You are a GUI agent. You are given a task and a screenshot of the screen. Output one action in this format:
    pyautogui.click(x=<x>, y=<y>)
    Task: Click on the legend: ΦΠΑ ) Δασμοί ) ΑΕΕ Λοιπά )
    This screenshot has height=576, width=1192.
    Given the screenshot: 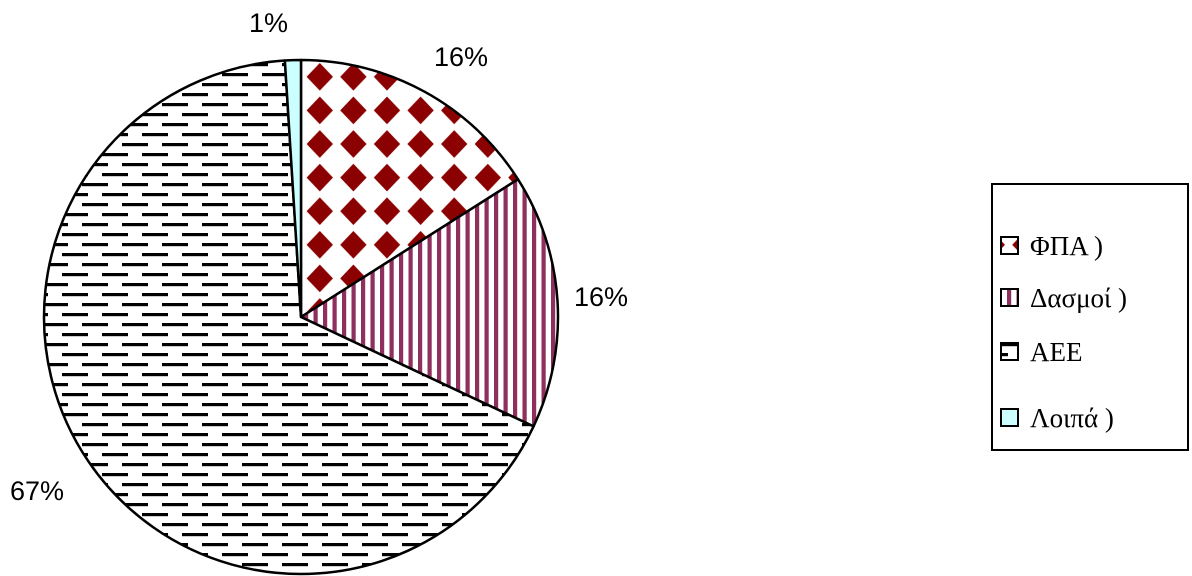 What is the action you would take?
    pyautogui.click(x=1090, y=317)
    